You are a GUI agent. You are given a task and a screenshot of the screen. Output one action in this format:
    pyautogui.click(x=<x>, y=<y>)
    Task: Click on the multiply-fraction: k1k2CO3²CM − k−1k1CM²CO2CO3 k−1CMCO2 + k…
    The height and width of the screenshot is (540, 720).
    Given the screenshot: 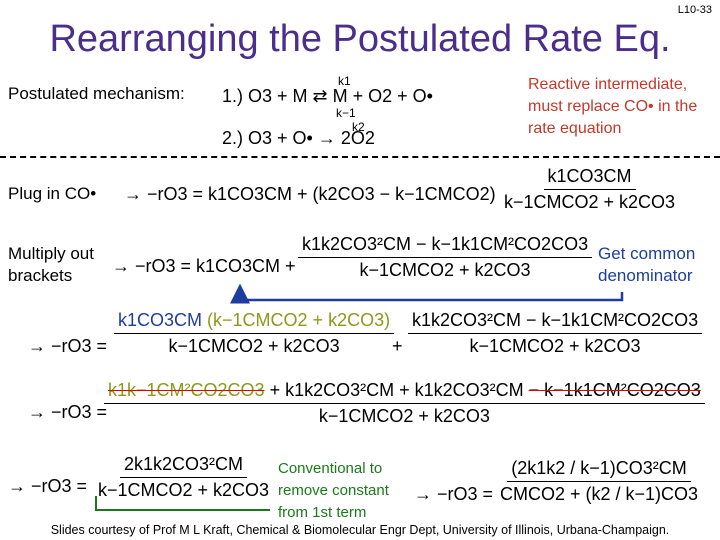 What is the action you would take?
    pyautogui.click(x=445, y=257)
    